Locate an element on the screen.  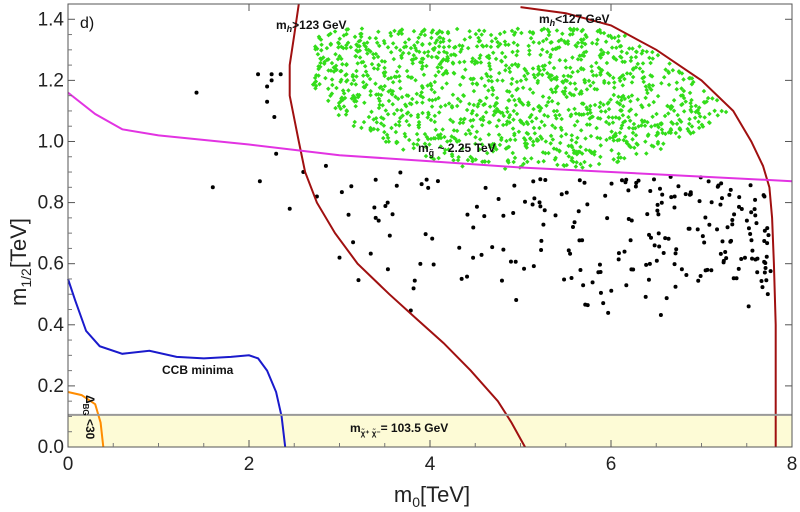
delta-bg-line is located at coordinates (86, 419).